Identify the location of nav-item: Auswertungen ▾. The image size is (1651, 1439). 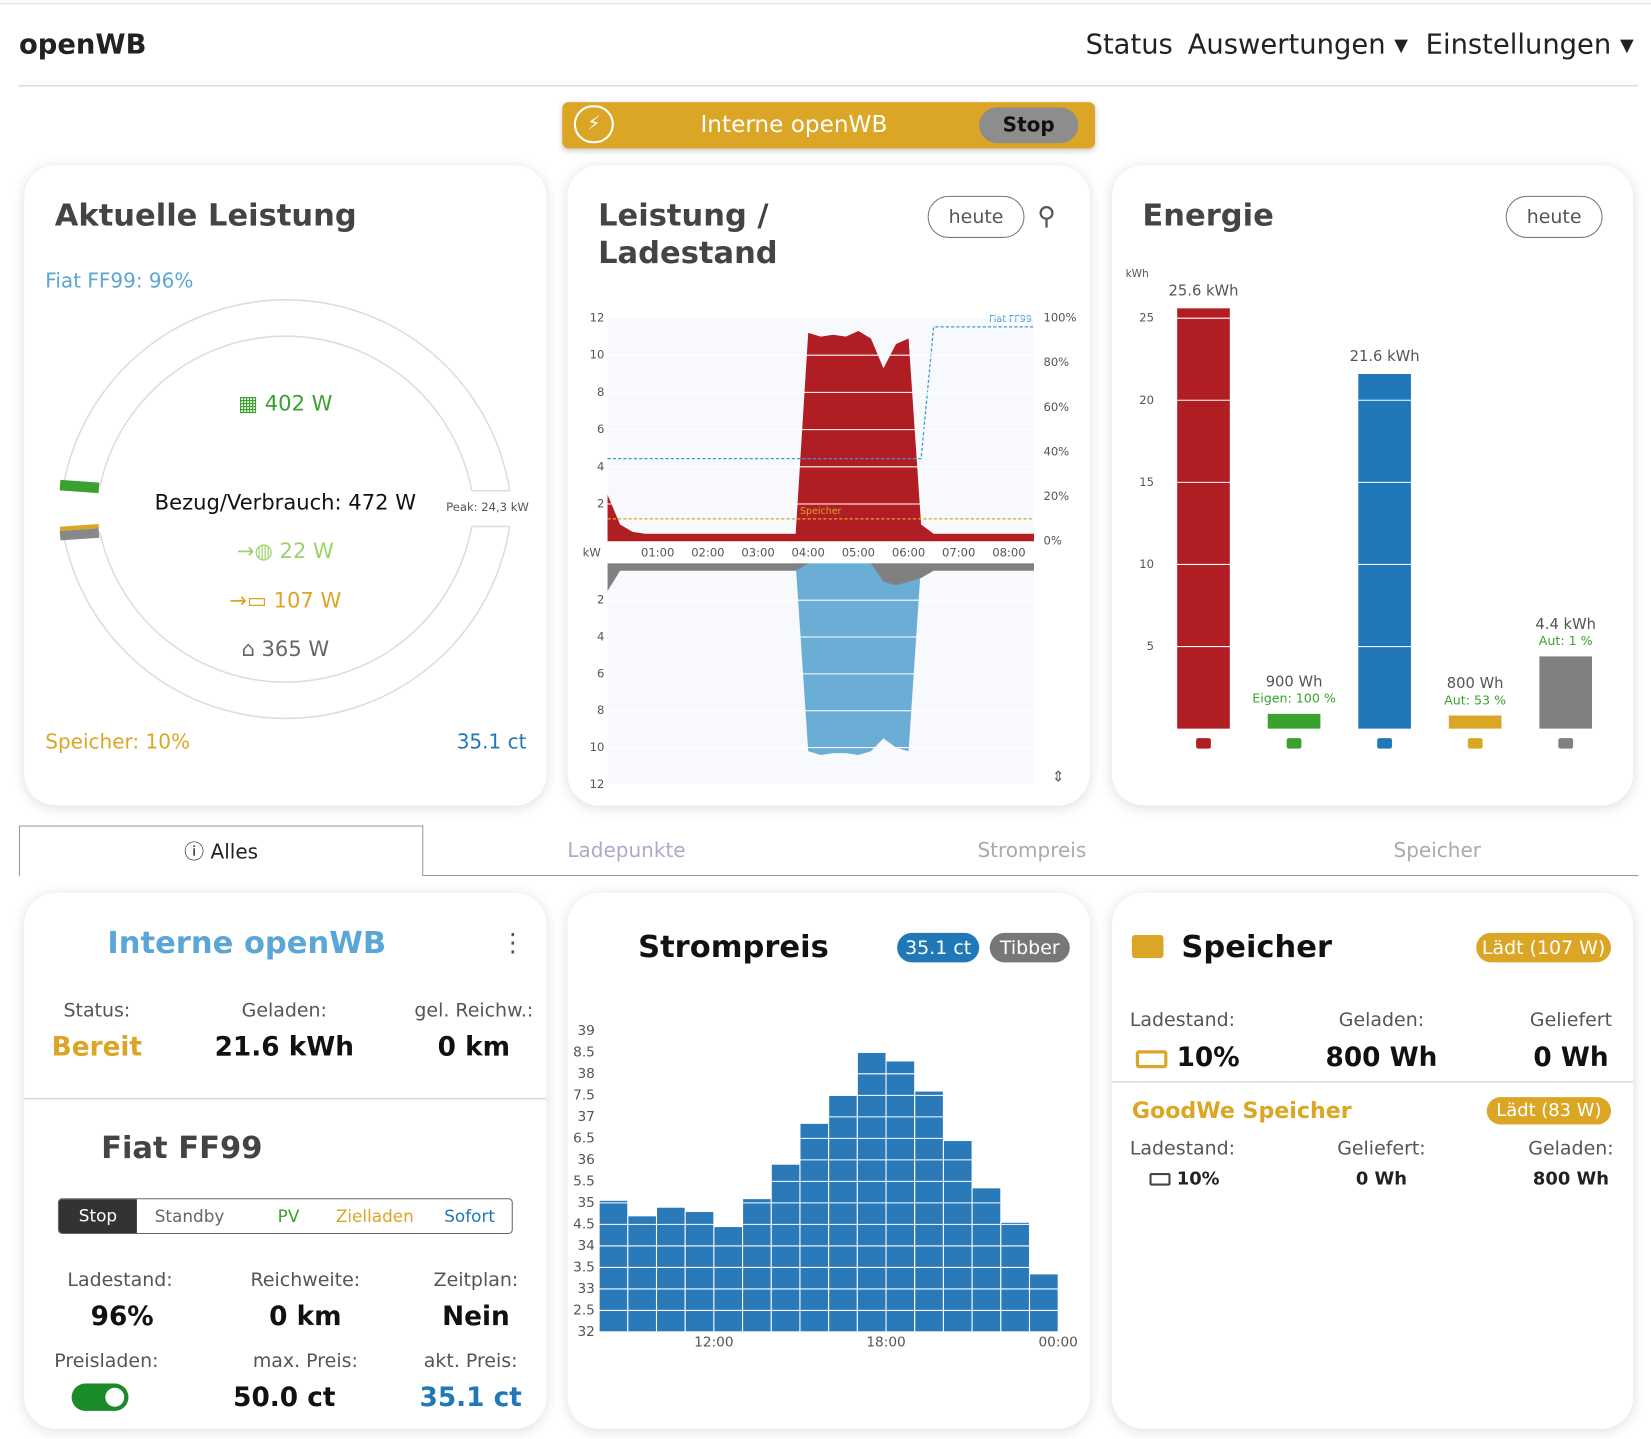
(1297, 45).